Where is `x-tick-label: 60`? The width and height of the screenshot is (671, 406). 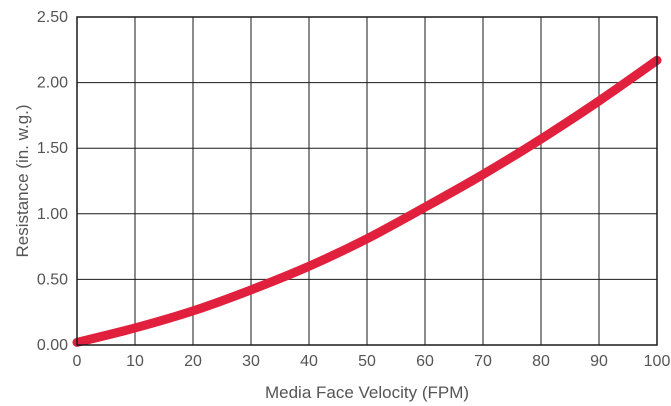
x-tick-label: 60 is located at coordinates (425, 361).